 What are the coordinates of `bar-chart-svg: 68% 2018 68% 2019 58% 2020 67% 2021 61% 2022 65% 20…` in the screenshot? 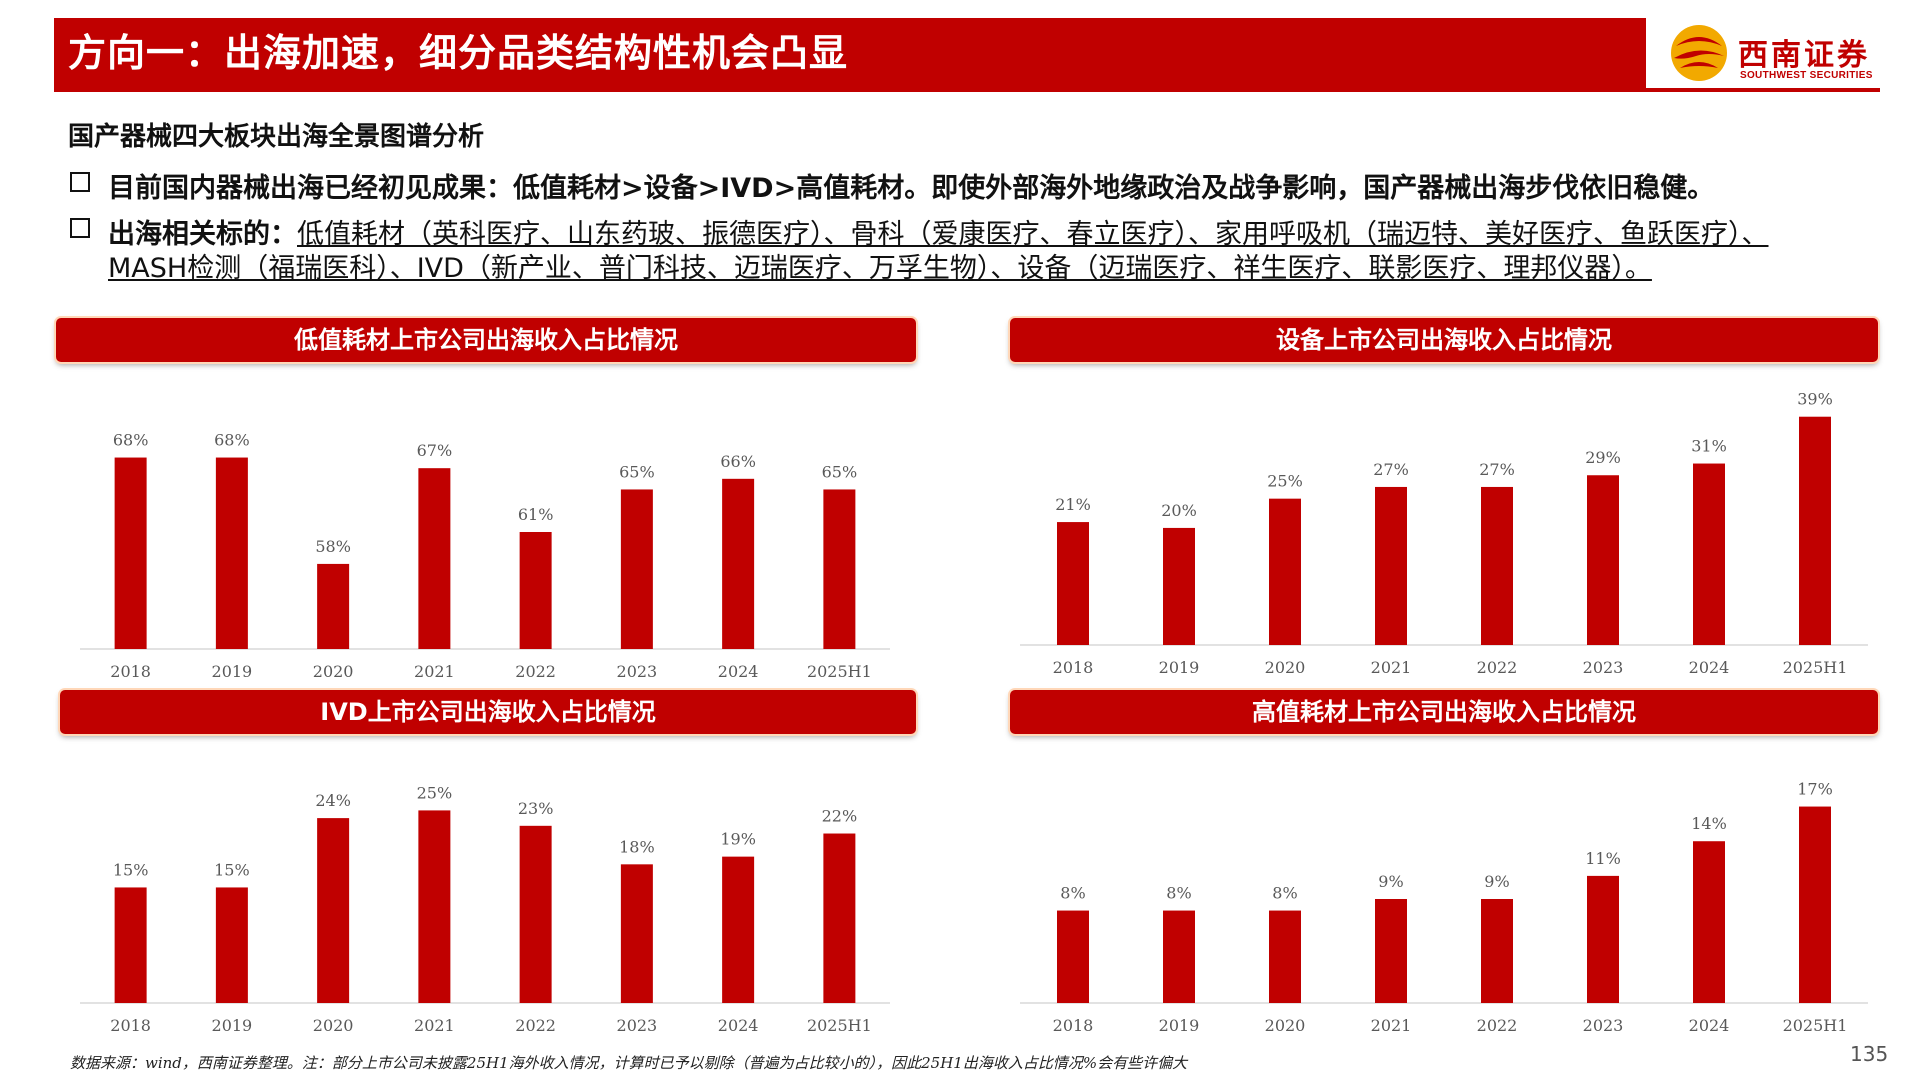 It's located at (485, 556).